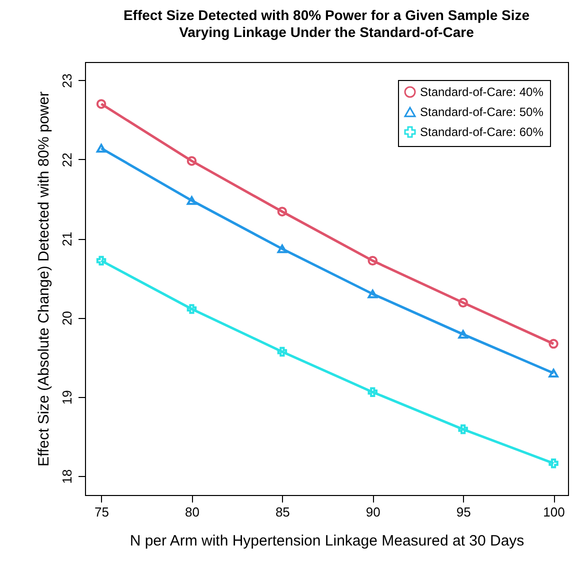 This screenshot has width=588, height=568. What do you see at coordinates (67, 160) in the screenshot?
I see `y-tick-label: 22` at bounding box center [67, 160].